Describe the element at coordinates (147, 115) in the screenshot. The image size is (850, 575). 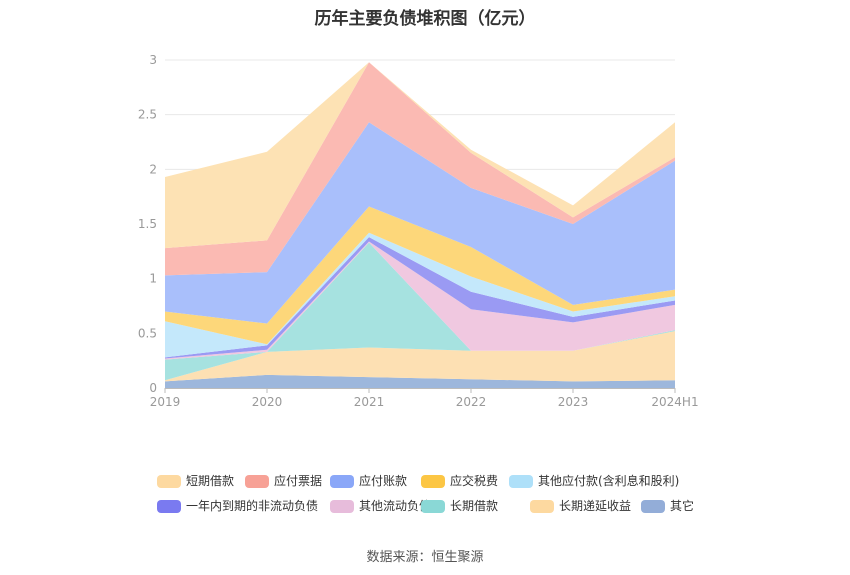
I see `y-tick-label: 2.5` at that location.